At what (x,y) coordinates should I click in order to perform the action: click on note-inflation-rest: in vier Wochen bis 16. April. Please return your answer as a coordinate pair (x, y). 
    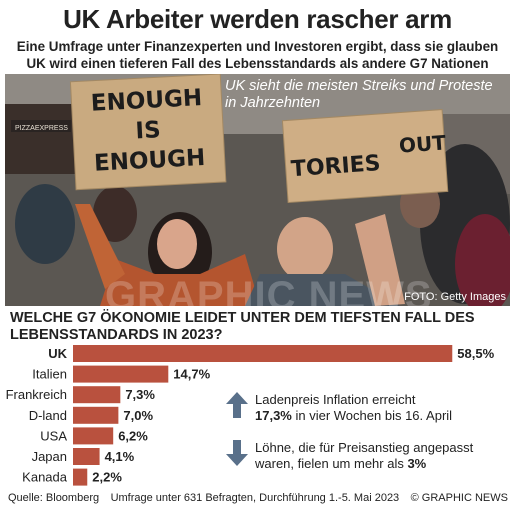
    Looking at the image, I should click on (372, 415).